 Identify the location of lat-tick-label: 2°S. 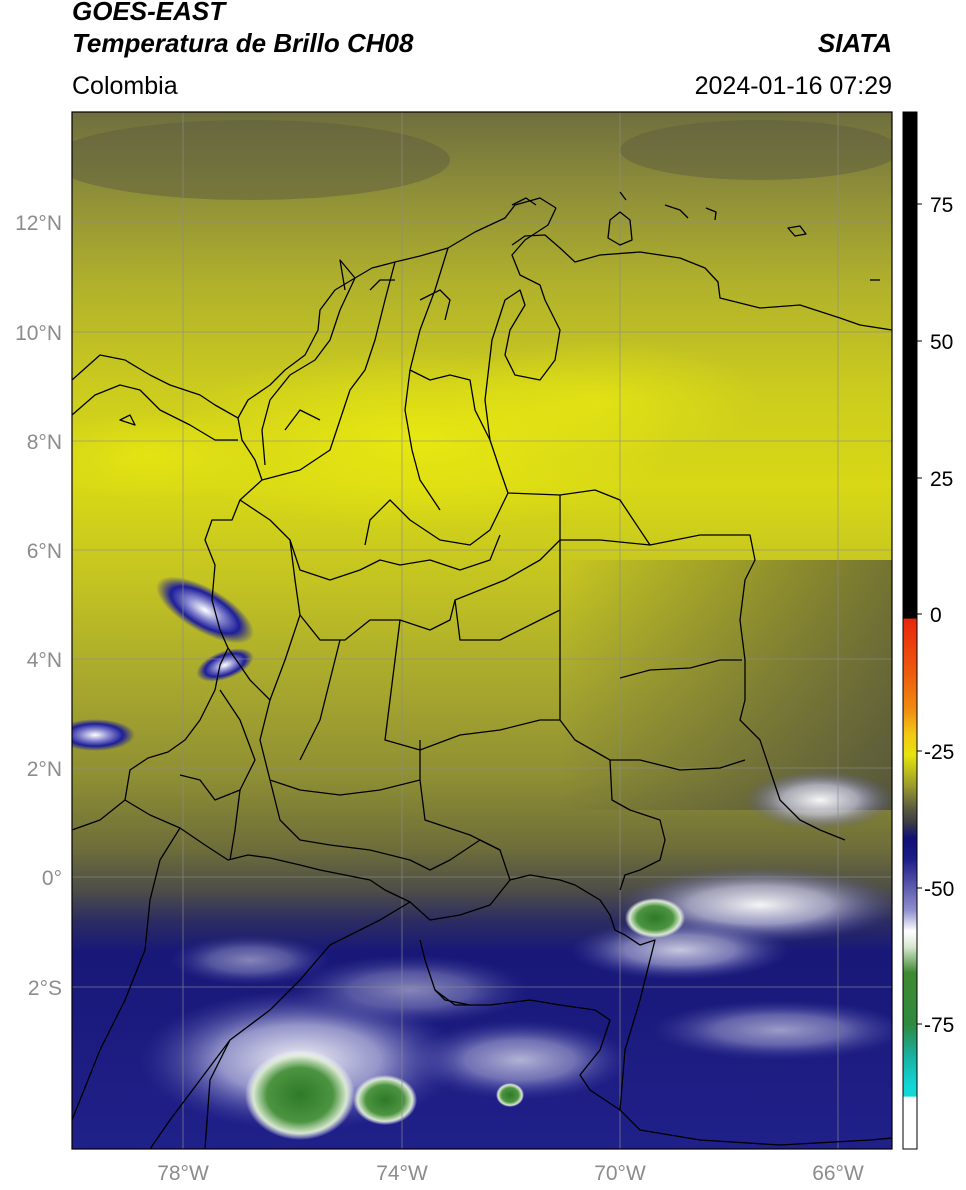
(45, 988).